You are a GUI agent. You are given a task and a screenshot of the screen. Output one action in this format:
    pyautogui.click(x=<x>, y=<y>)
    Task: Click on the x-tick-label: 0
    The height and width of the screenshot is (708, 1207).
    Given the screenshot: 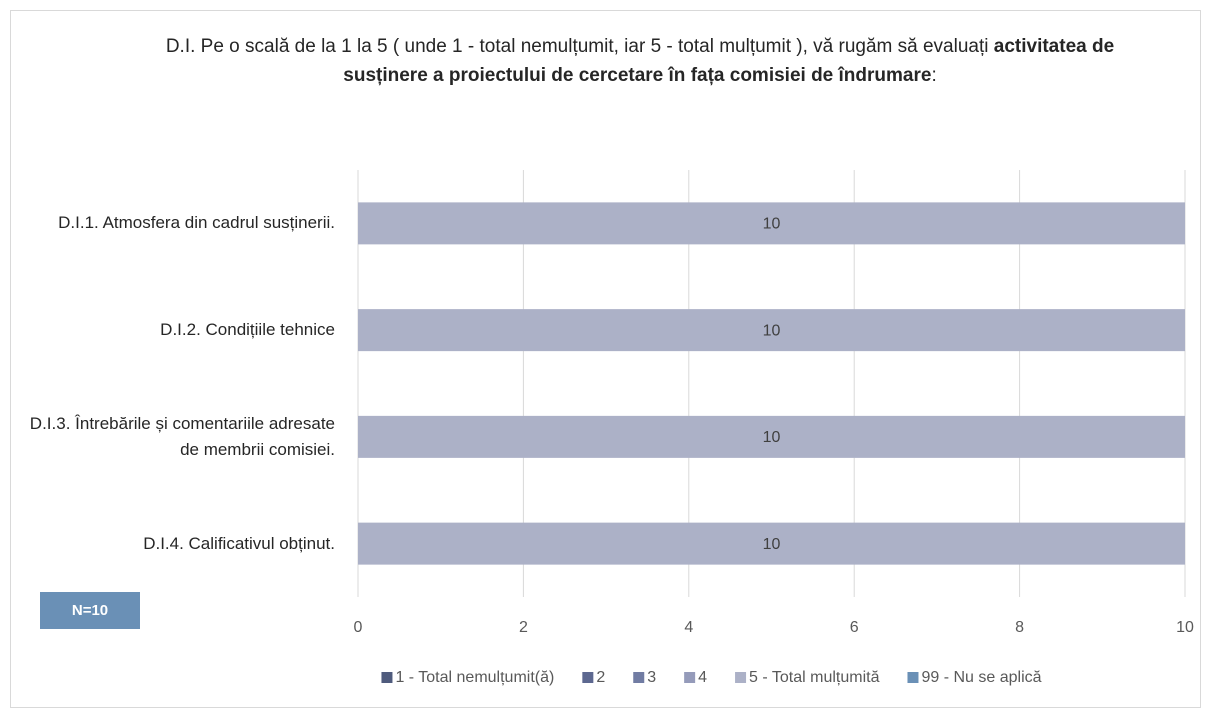 What is the action you would take?
    pyautogui.click(x=358, y=627)
    